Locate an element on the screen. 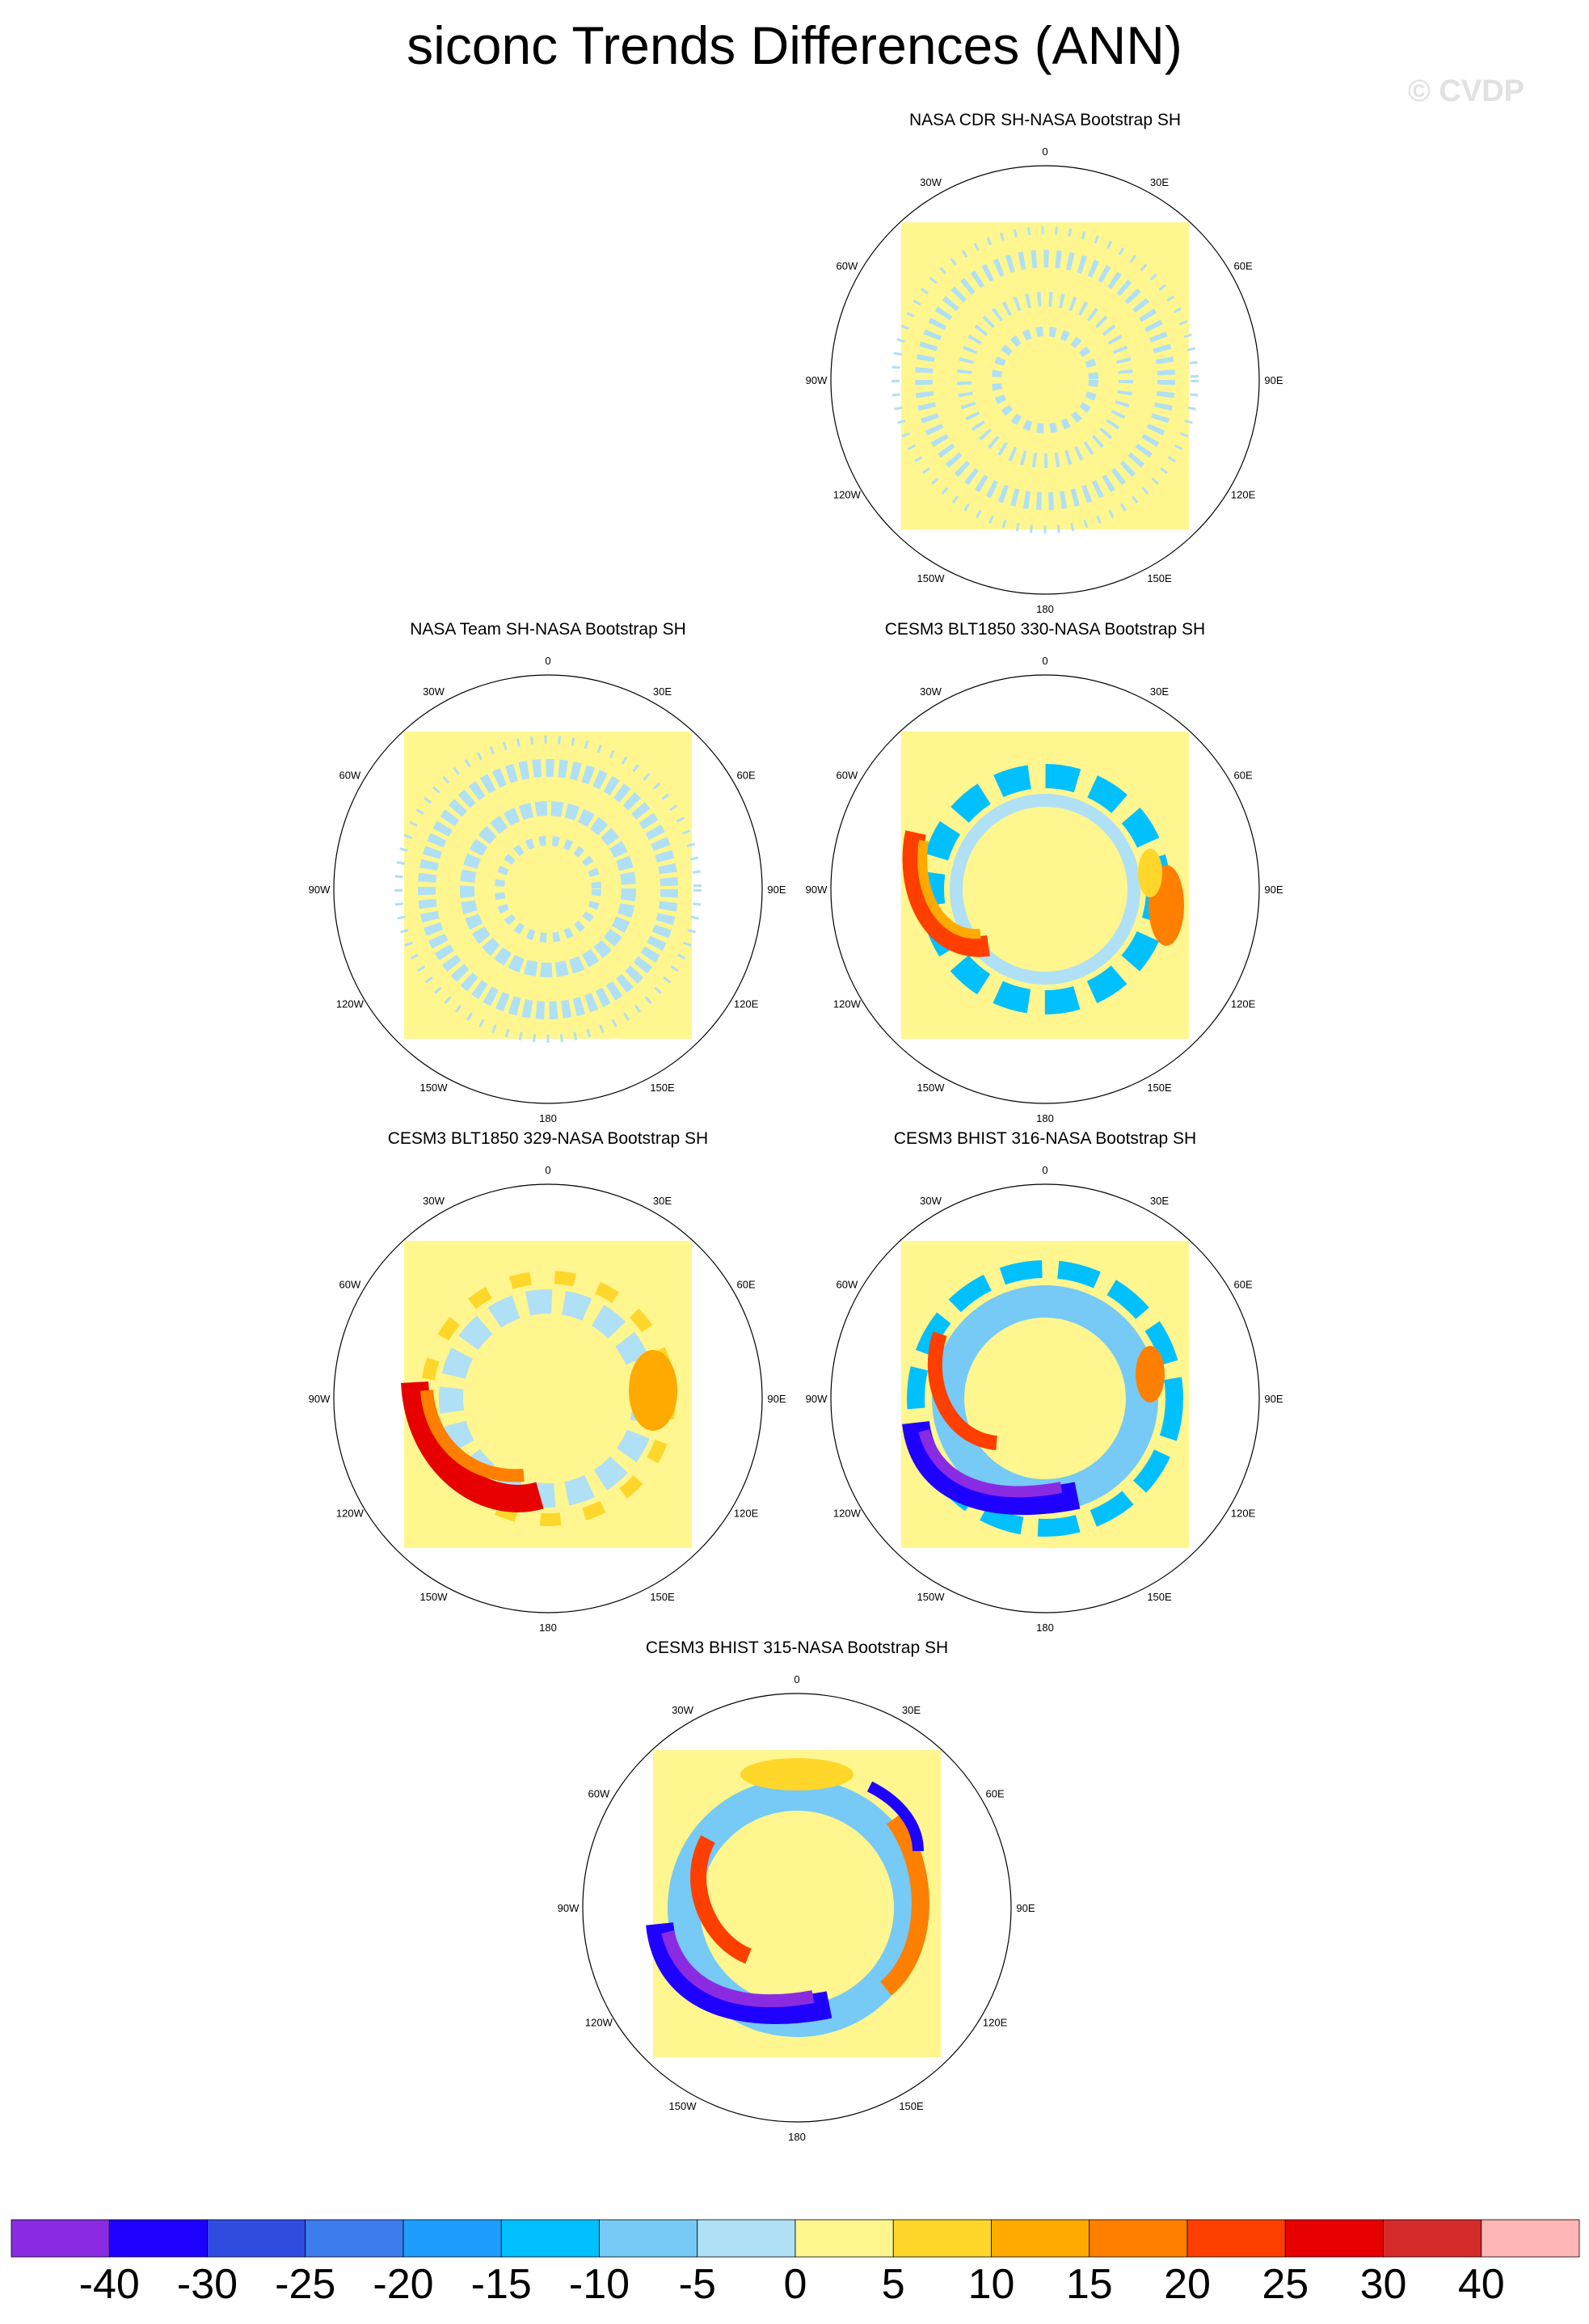  panel-title: NASA Team SH-NASA Bootstrap SH is located at coordinates (548, 629).